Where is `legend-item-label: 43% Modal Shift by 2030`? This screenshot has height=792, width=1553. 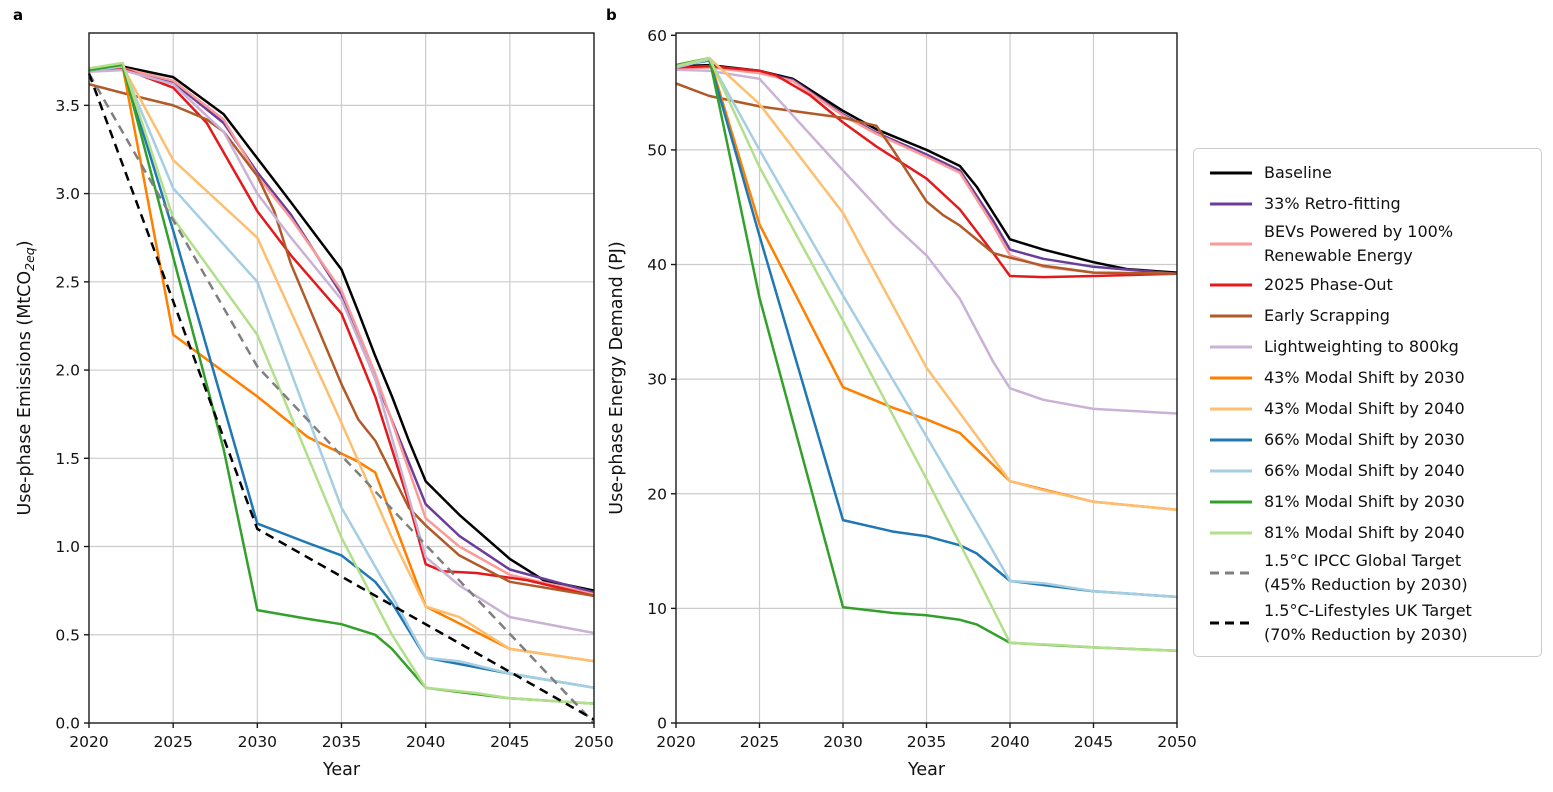 legend-item-label: 43% Modal Shift by 2030 is located at coordinates (1364, 377).